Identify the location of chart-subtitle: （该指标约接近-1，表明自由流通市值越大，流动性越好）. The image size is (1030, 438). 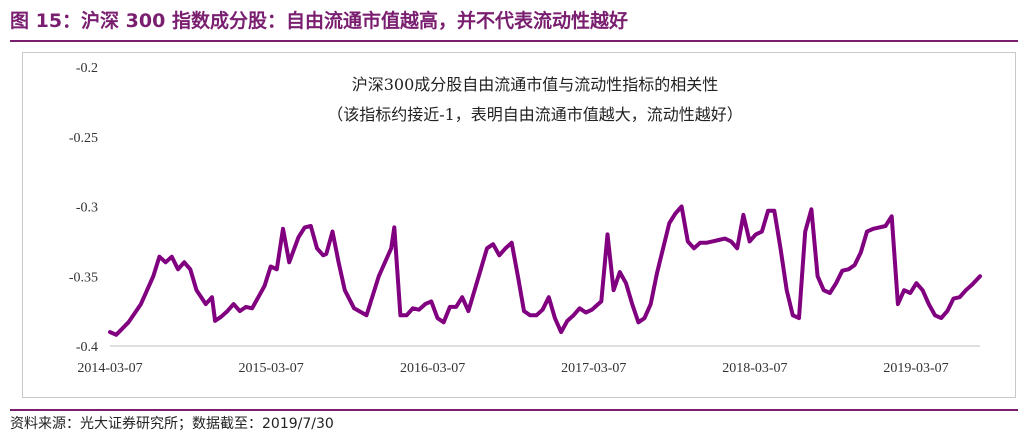
(535, 114).